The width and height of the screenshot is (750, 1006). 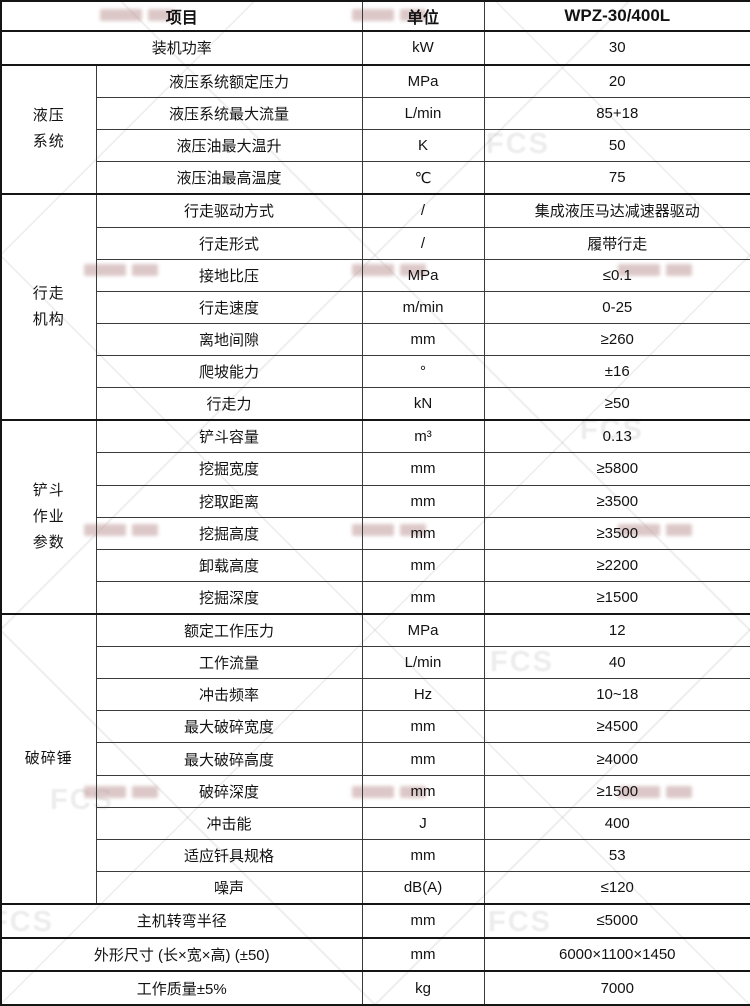 What do you see at coordinates (423, 403) in the screenshot?
I see `unit-cell: kN` at bounding box center [423, 403].